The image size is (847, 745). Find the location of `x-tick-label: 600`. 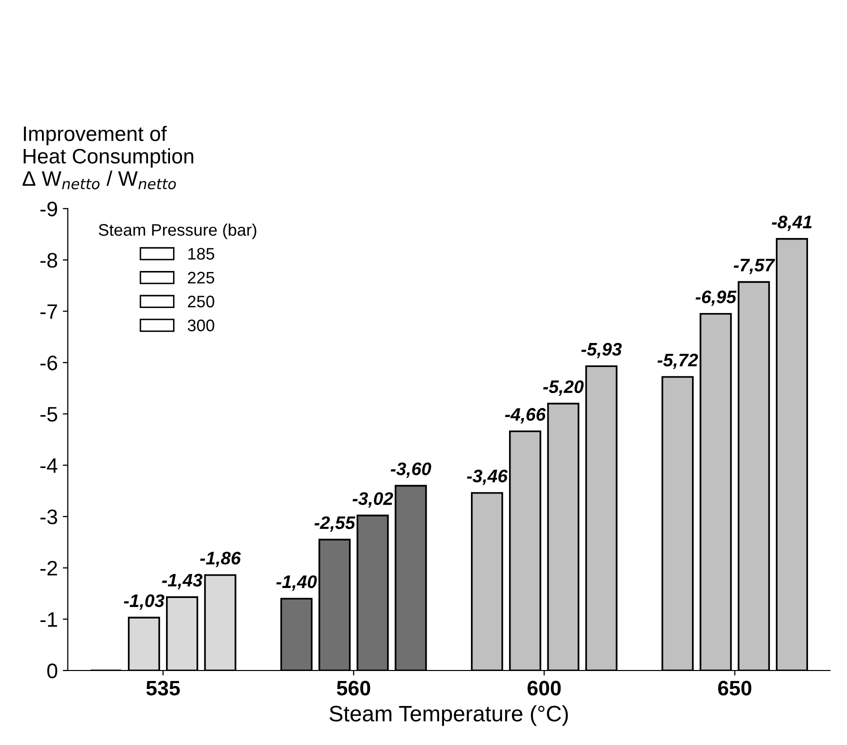

x-tick-label: 600 is located at coordinates (544, 688).